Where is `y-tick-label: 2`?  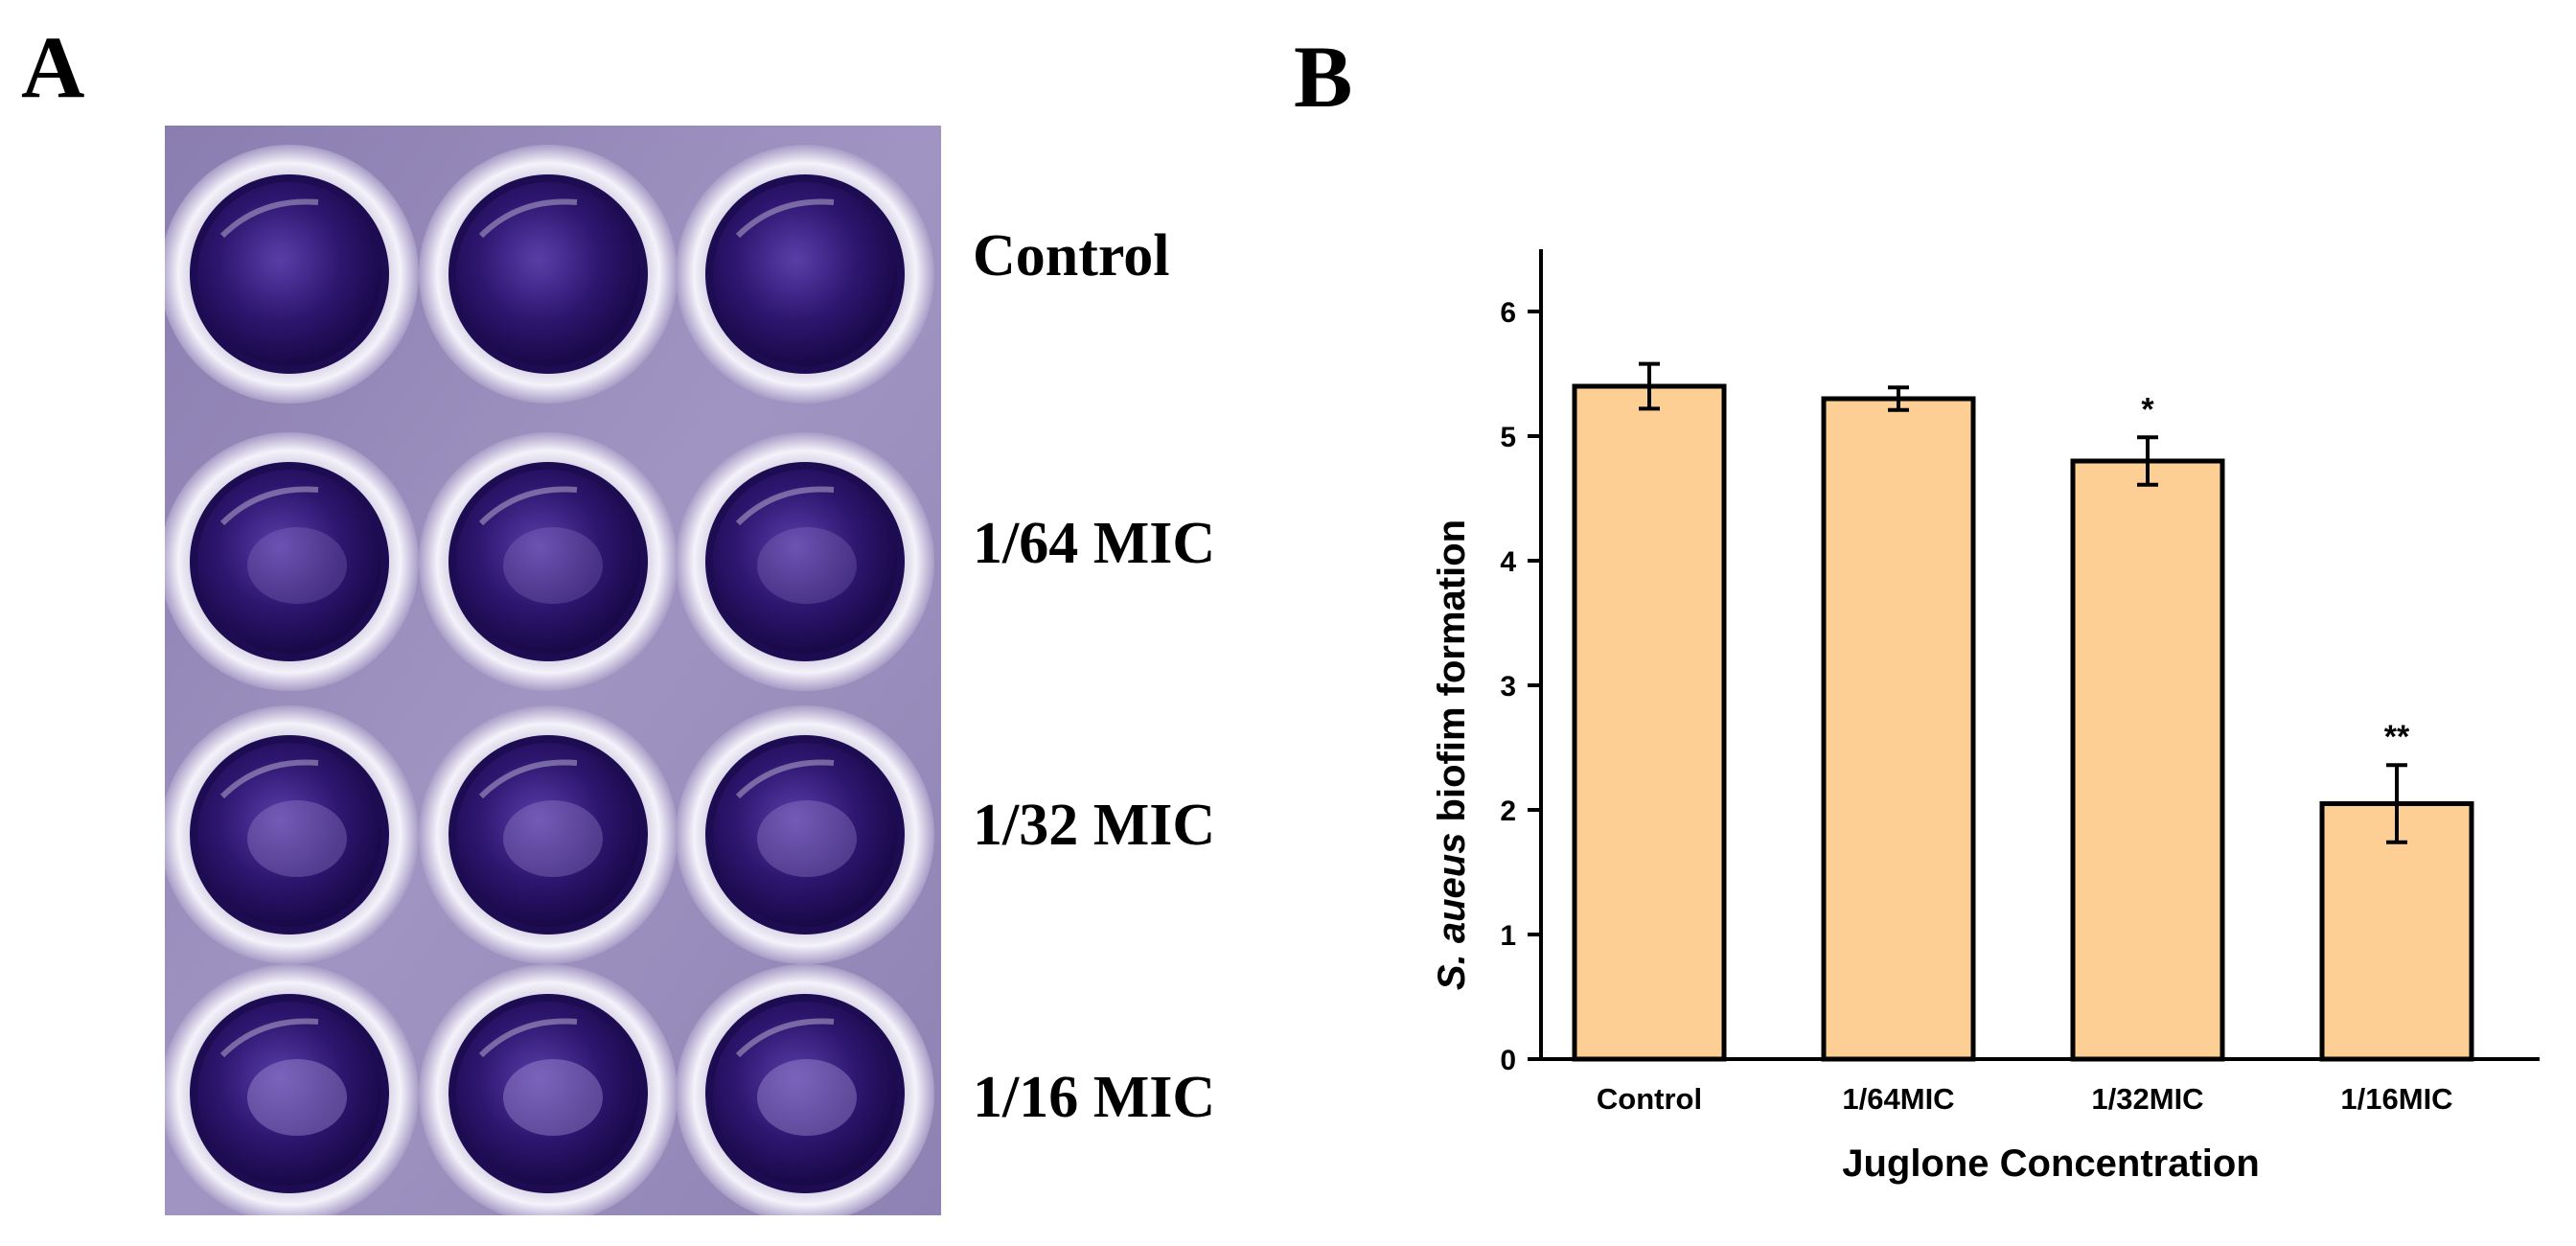 y-tick-label: 2 is located at coordinates (1508, 811).